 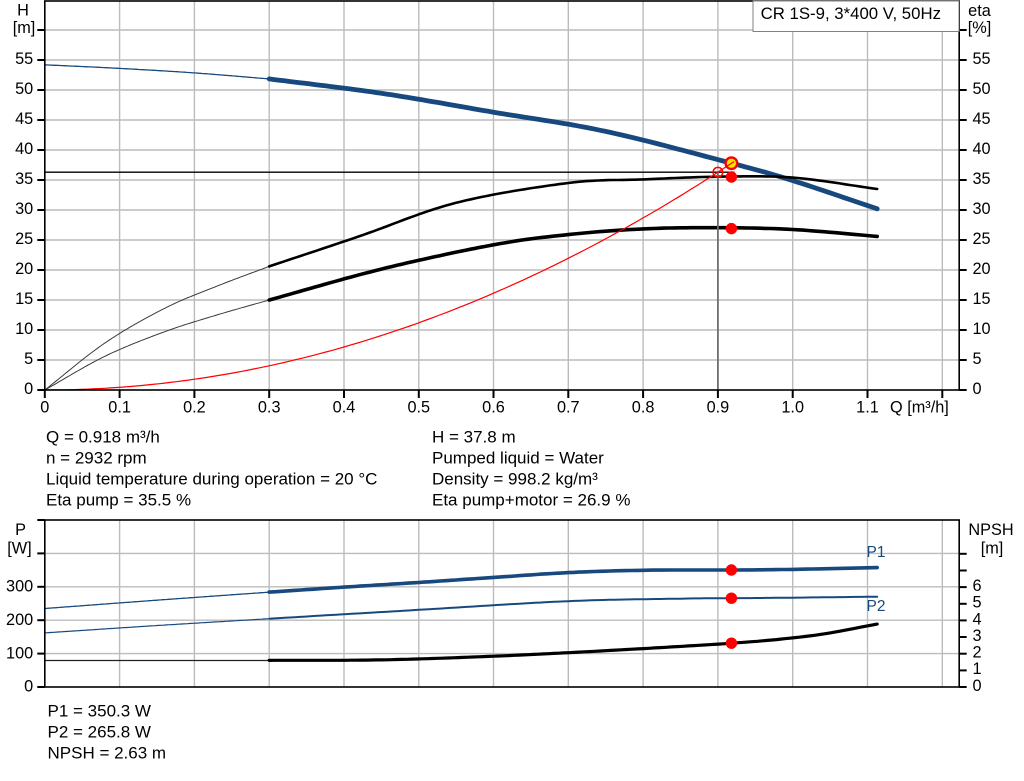 I want to click on svg-text: 300, so click(x=19, y=587).